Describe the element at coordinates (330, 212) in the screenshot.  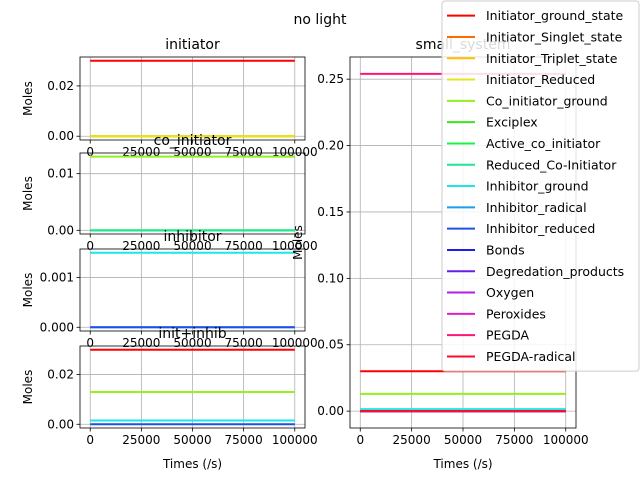
I see `y-tick-label: 0.15` at that location.